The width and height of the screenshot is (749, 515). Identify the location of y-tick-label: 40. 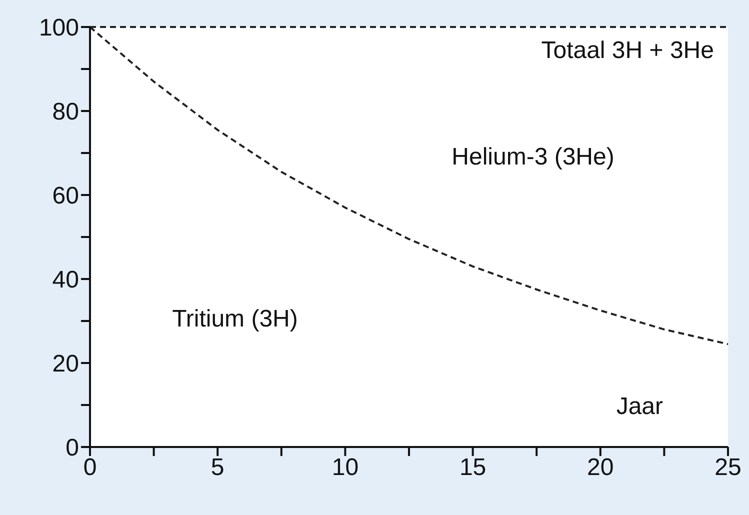
(65, 280).